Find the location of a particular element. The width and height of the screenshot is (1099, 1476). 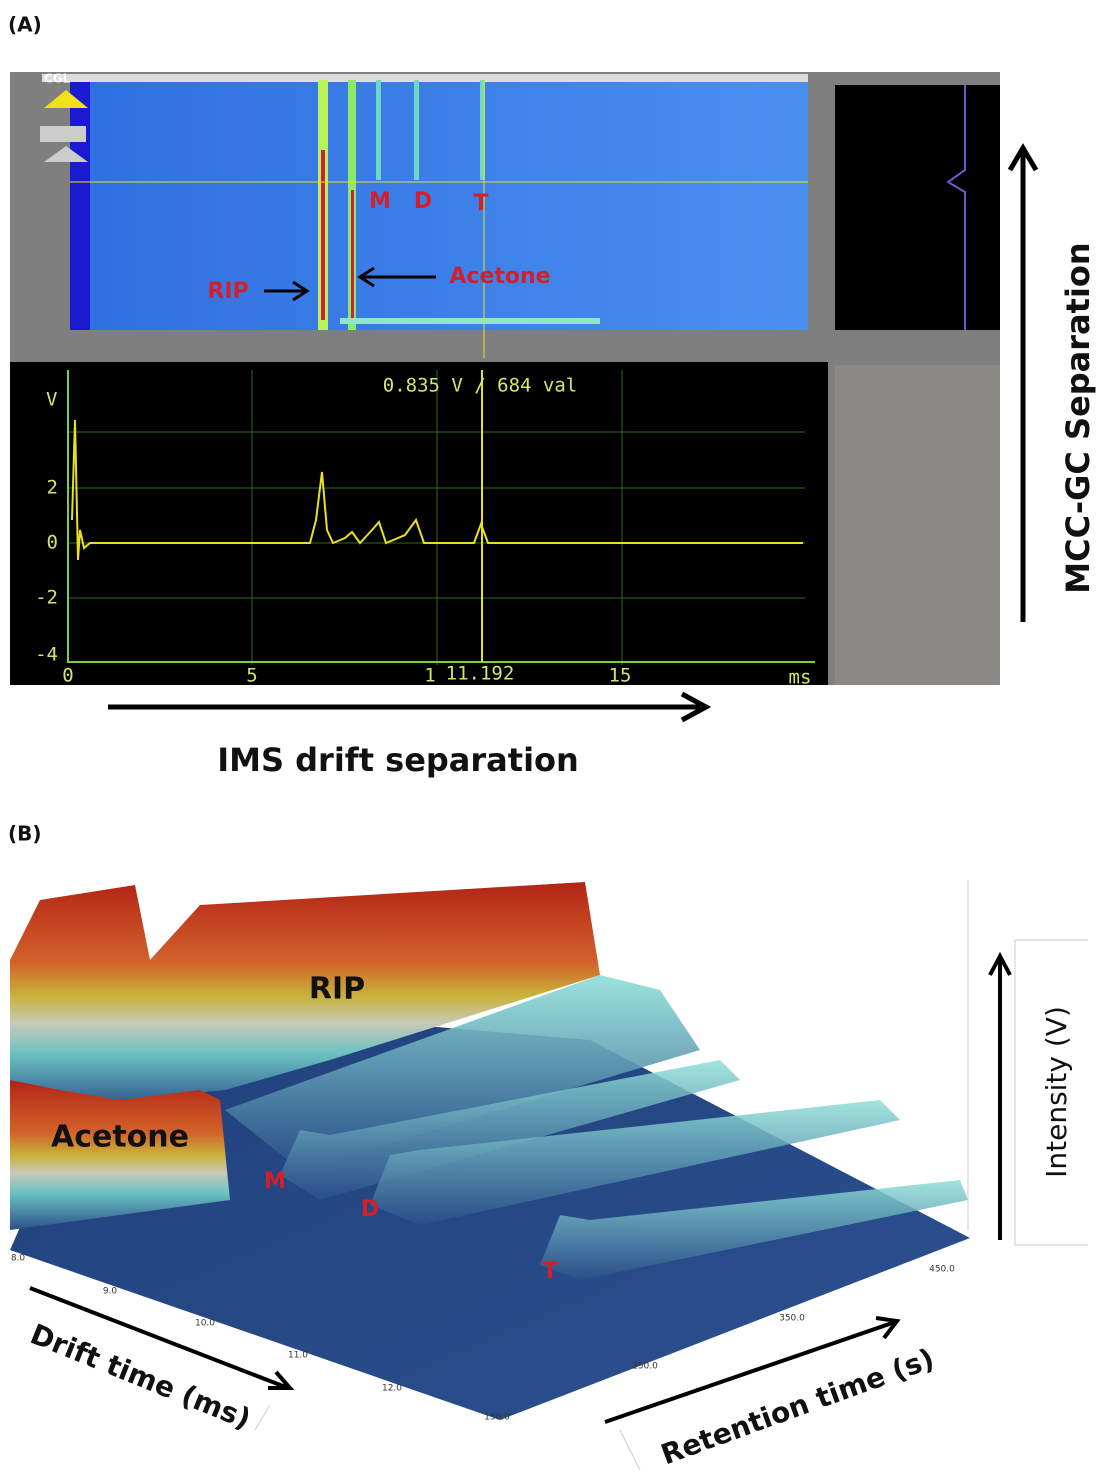

heatmap is located at coordinates (439, 205).